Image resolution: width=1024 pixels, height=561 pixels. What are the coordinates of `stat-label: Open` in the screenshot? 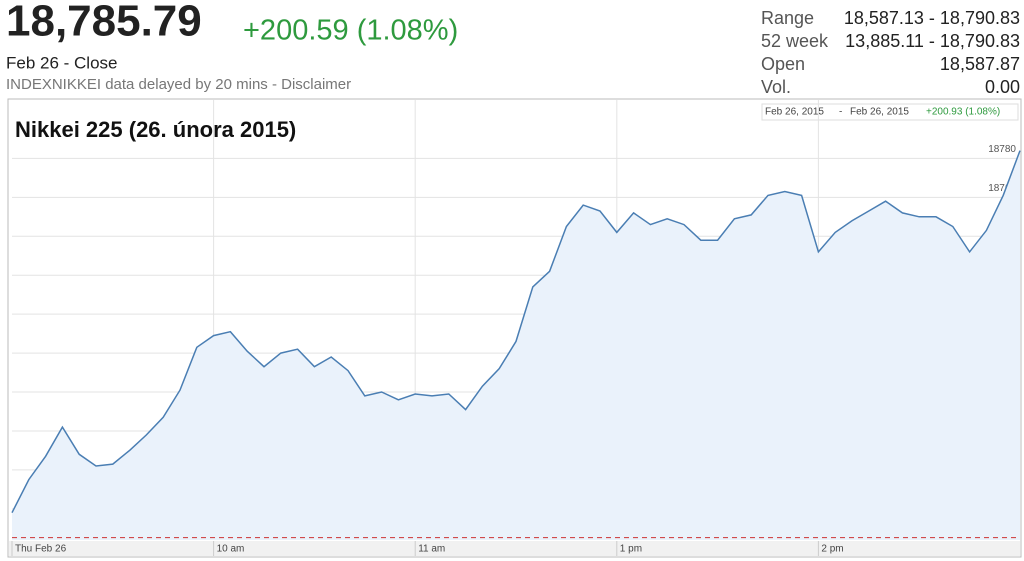 It's located at (783, 64).